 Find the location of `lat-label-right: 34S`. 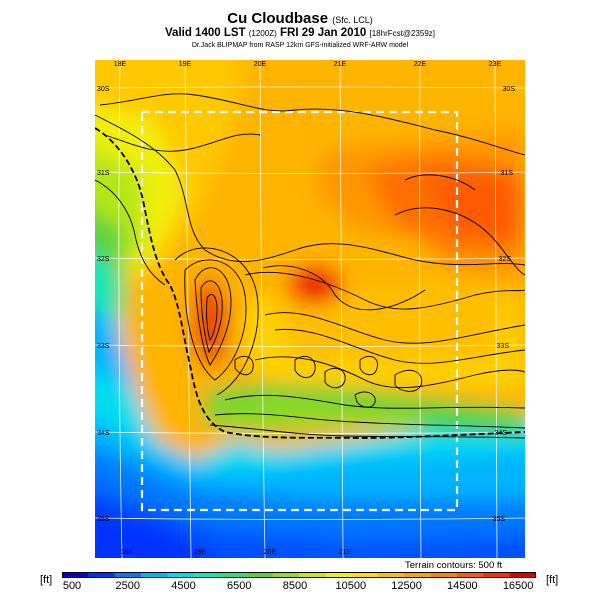

lat-label-right: 34S is located at coordinates (501, 433).